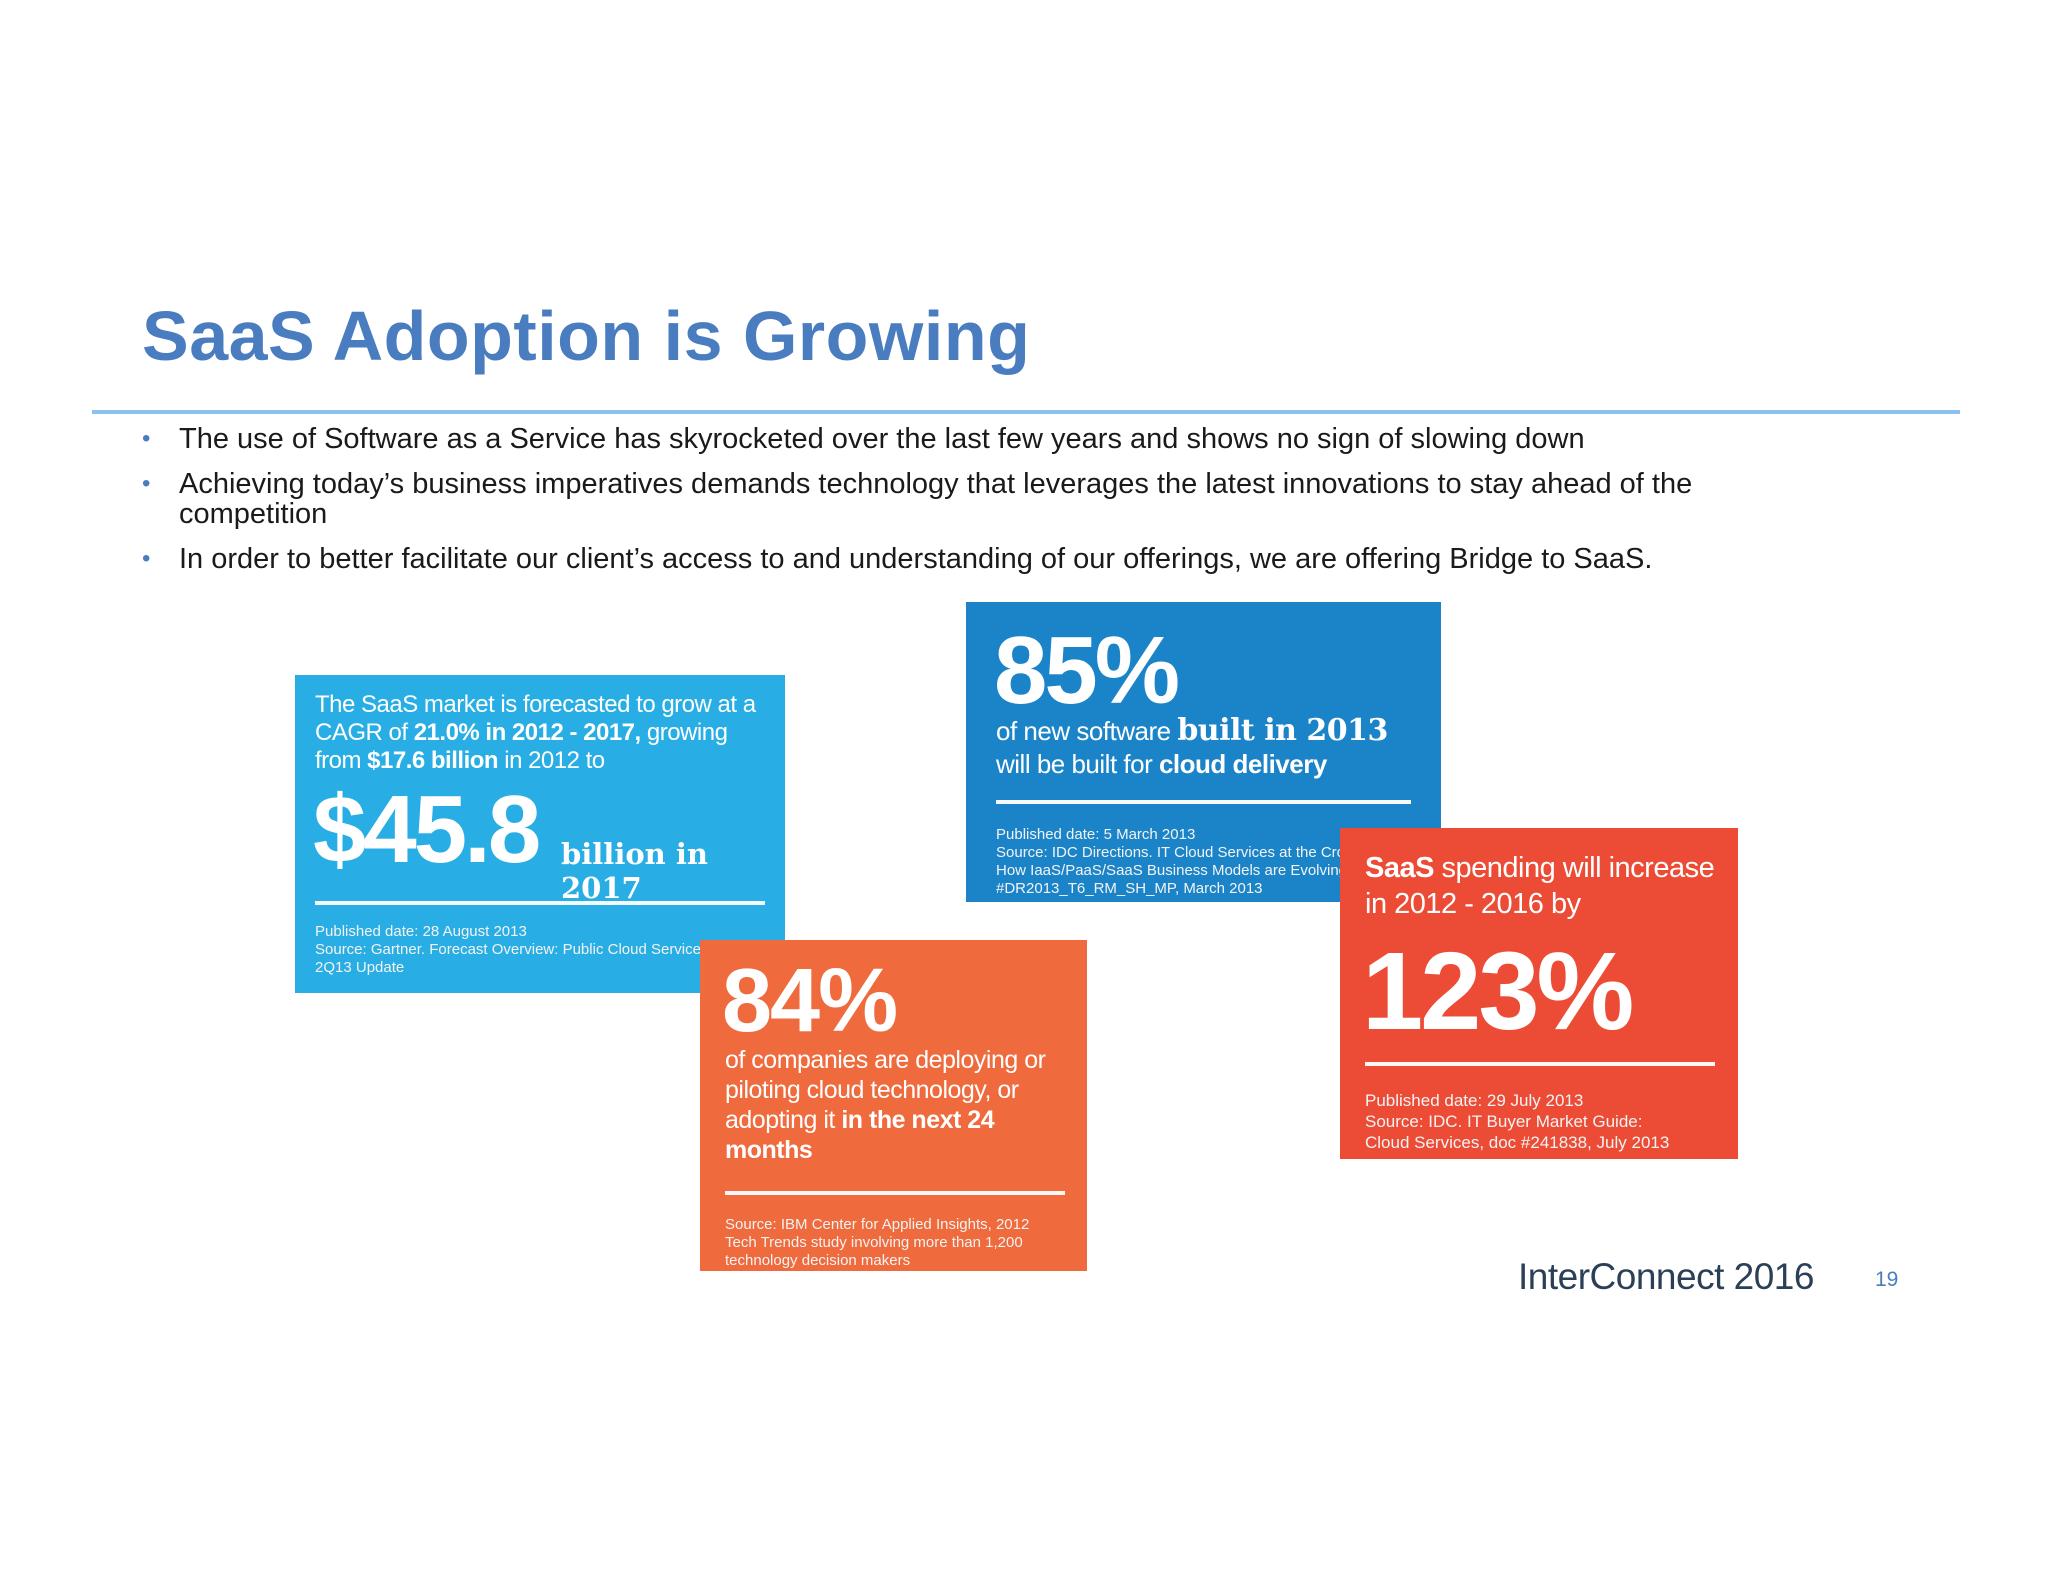 The width and height of the screenshot is (2048, 1582). I want to click on intro-text: spending will increase in 2012 - 2016 by, so click(1540, 886).